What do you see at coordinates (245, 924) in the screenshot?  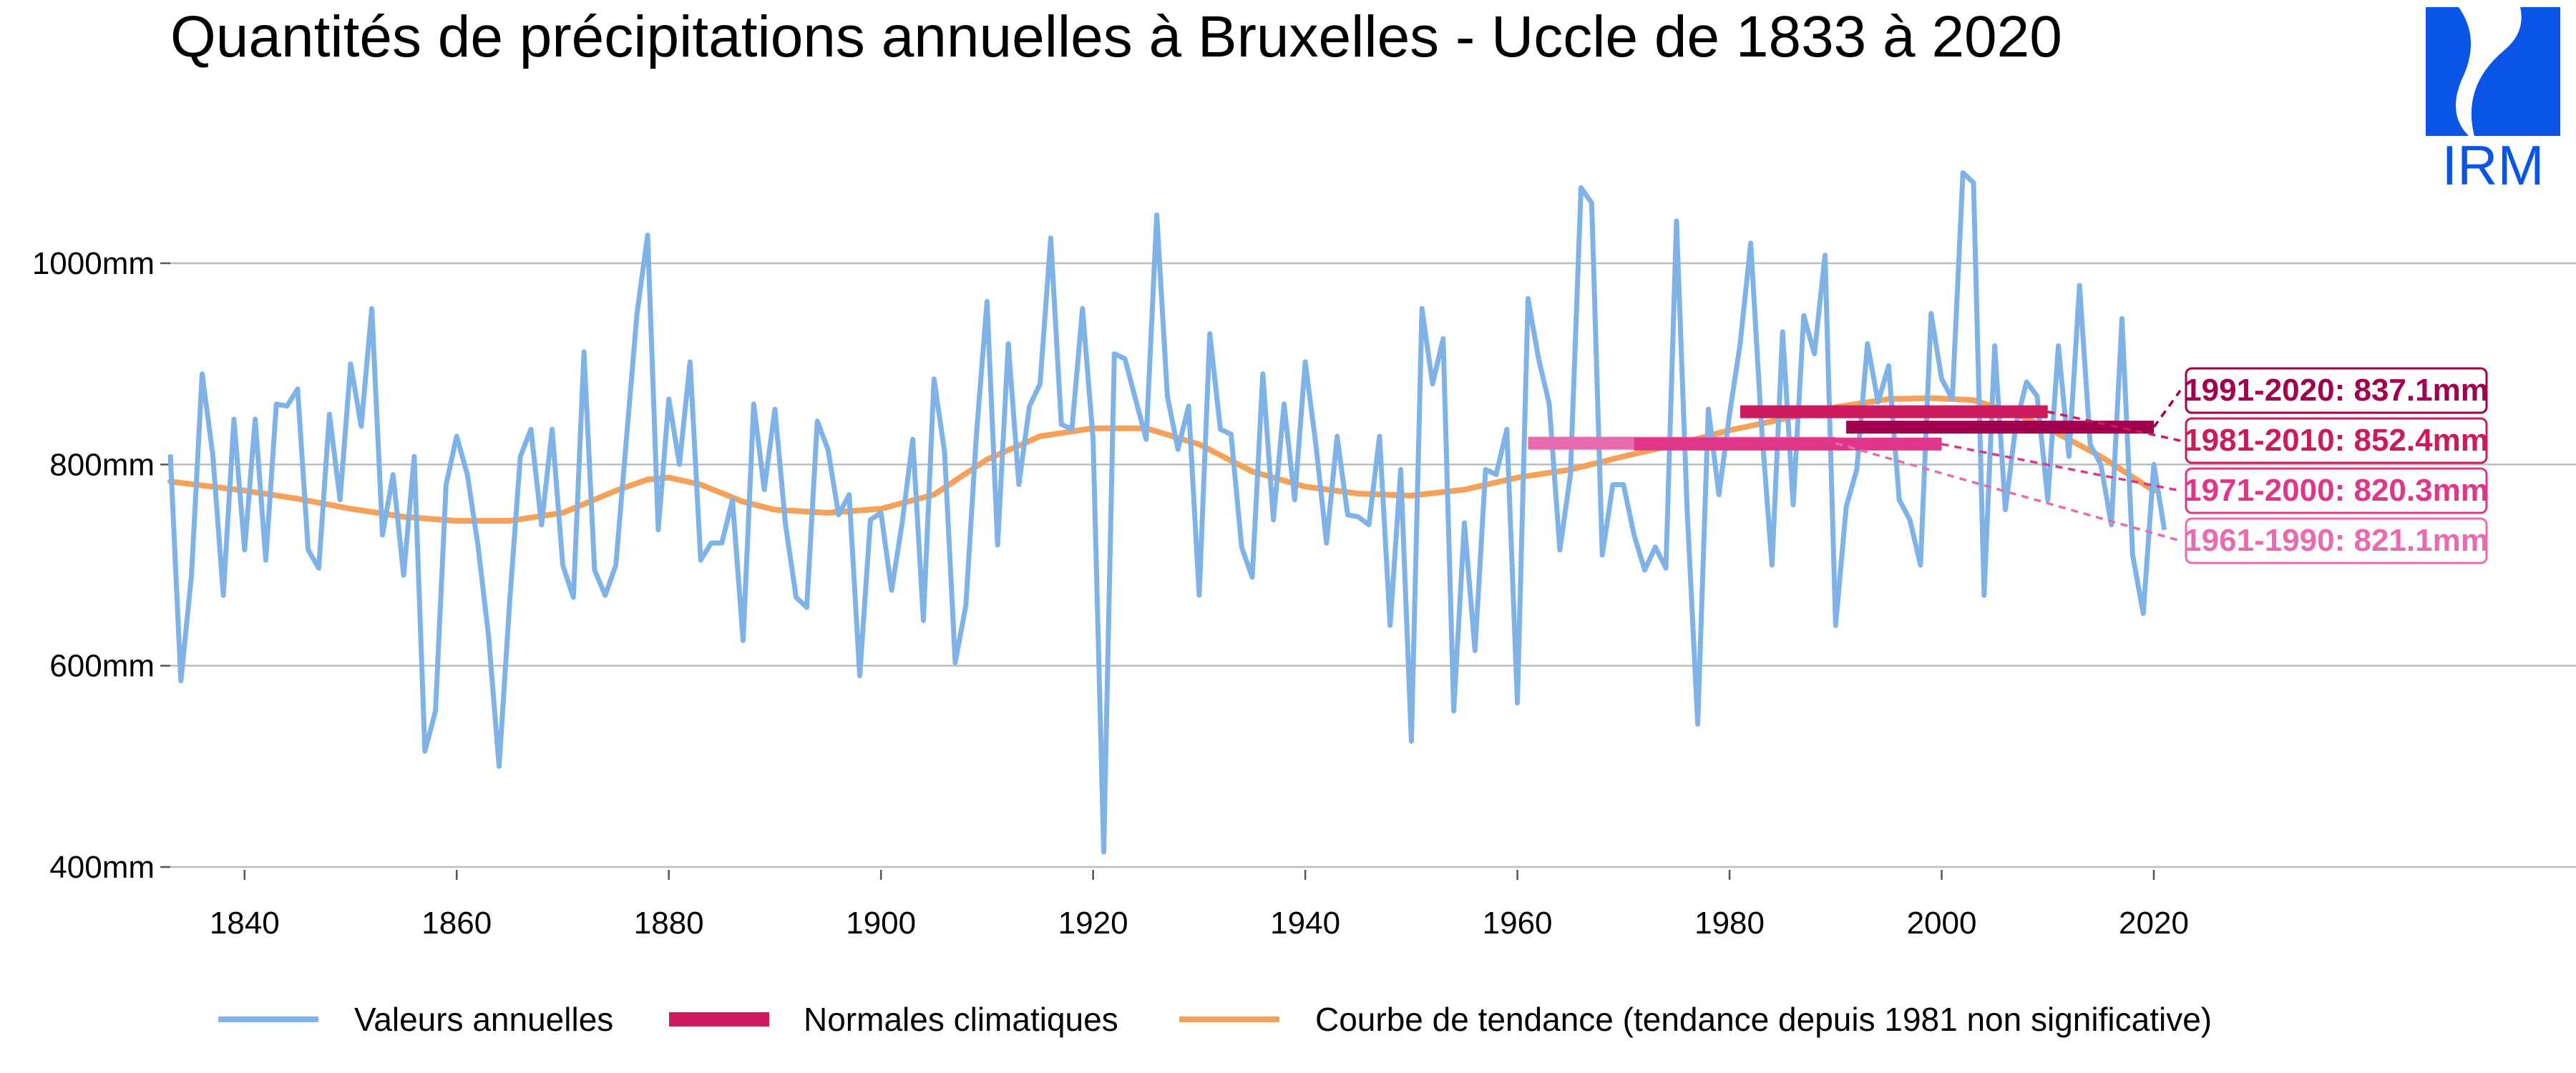 I see `x-tick-label: 1840` at bounding box center [245, 924].